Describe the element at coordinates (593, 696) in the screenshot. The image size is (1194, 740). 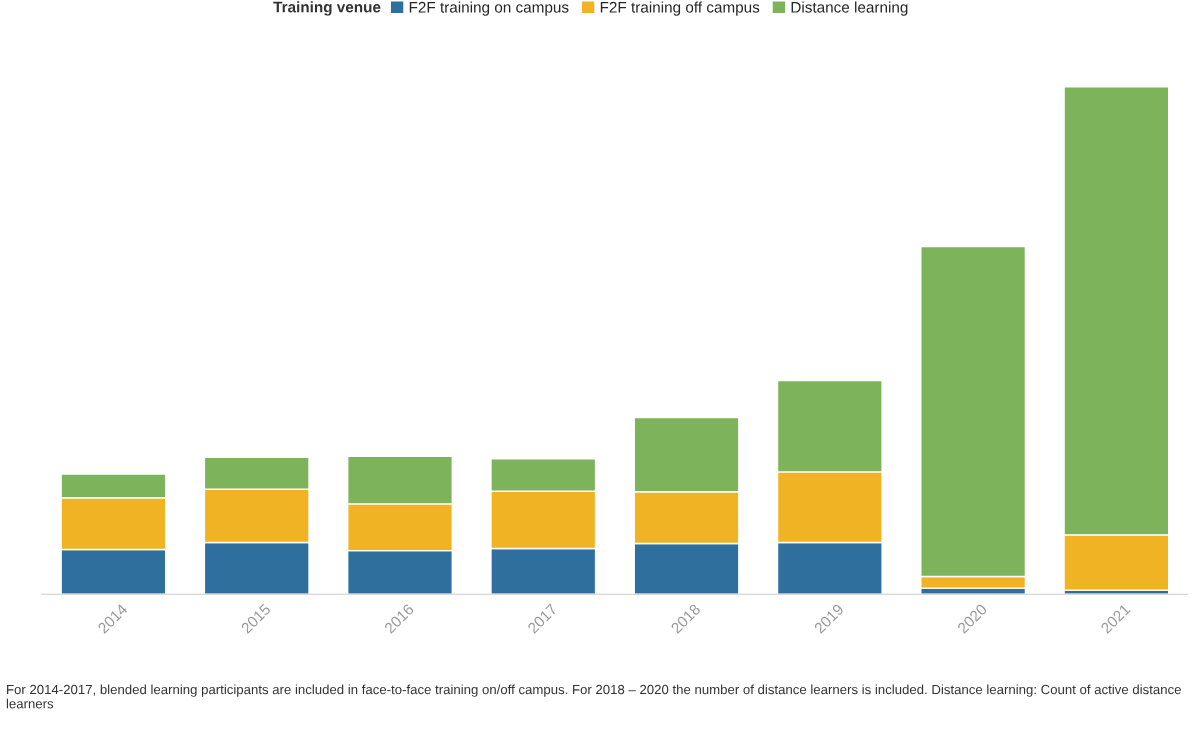
I see `text: For 2014-2017, blended learning participants are included in face-to-face training on/off campus. For 2018 – 2020 the number of distance learners is included. Distance learning: Count of active distance learners` at that location.